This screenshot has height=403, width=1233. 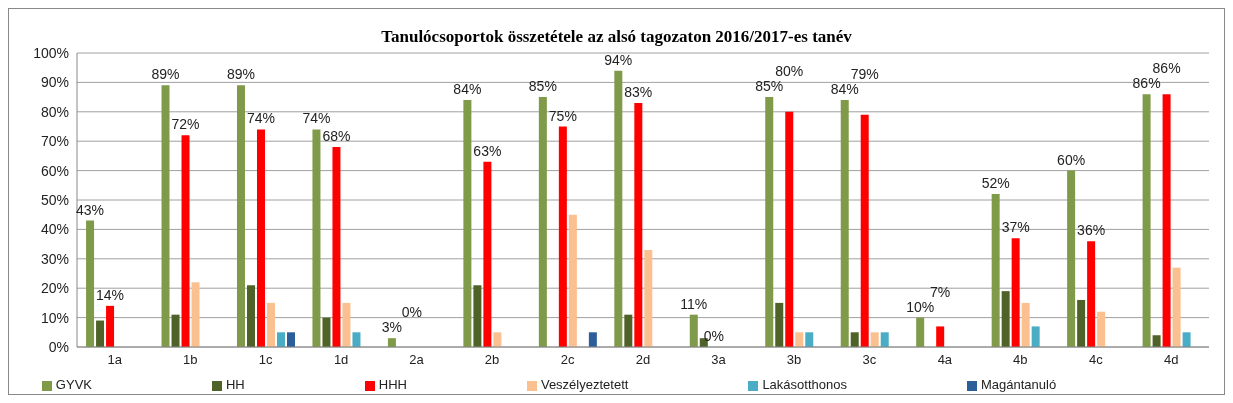 What do you see at coordinates (417, 360) in the screenshot?
I see `x-tick-label: 2a` at bounding box center [417, 360].